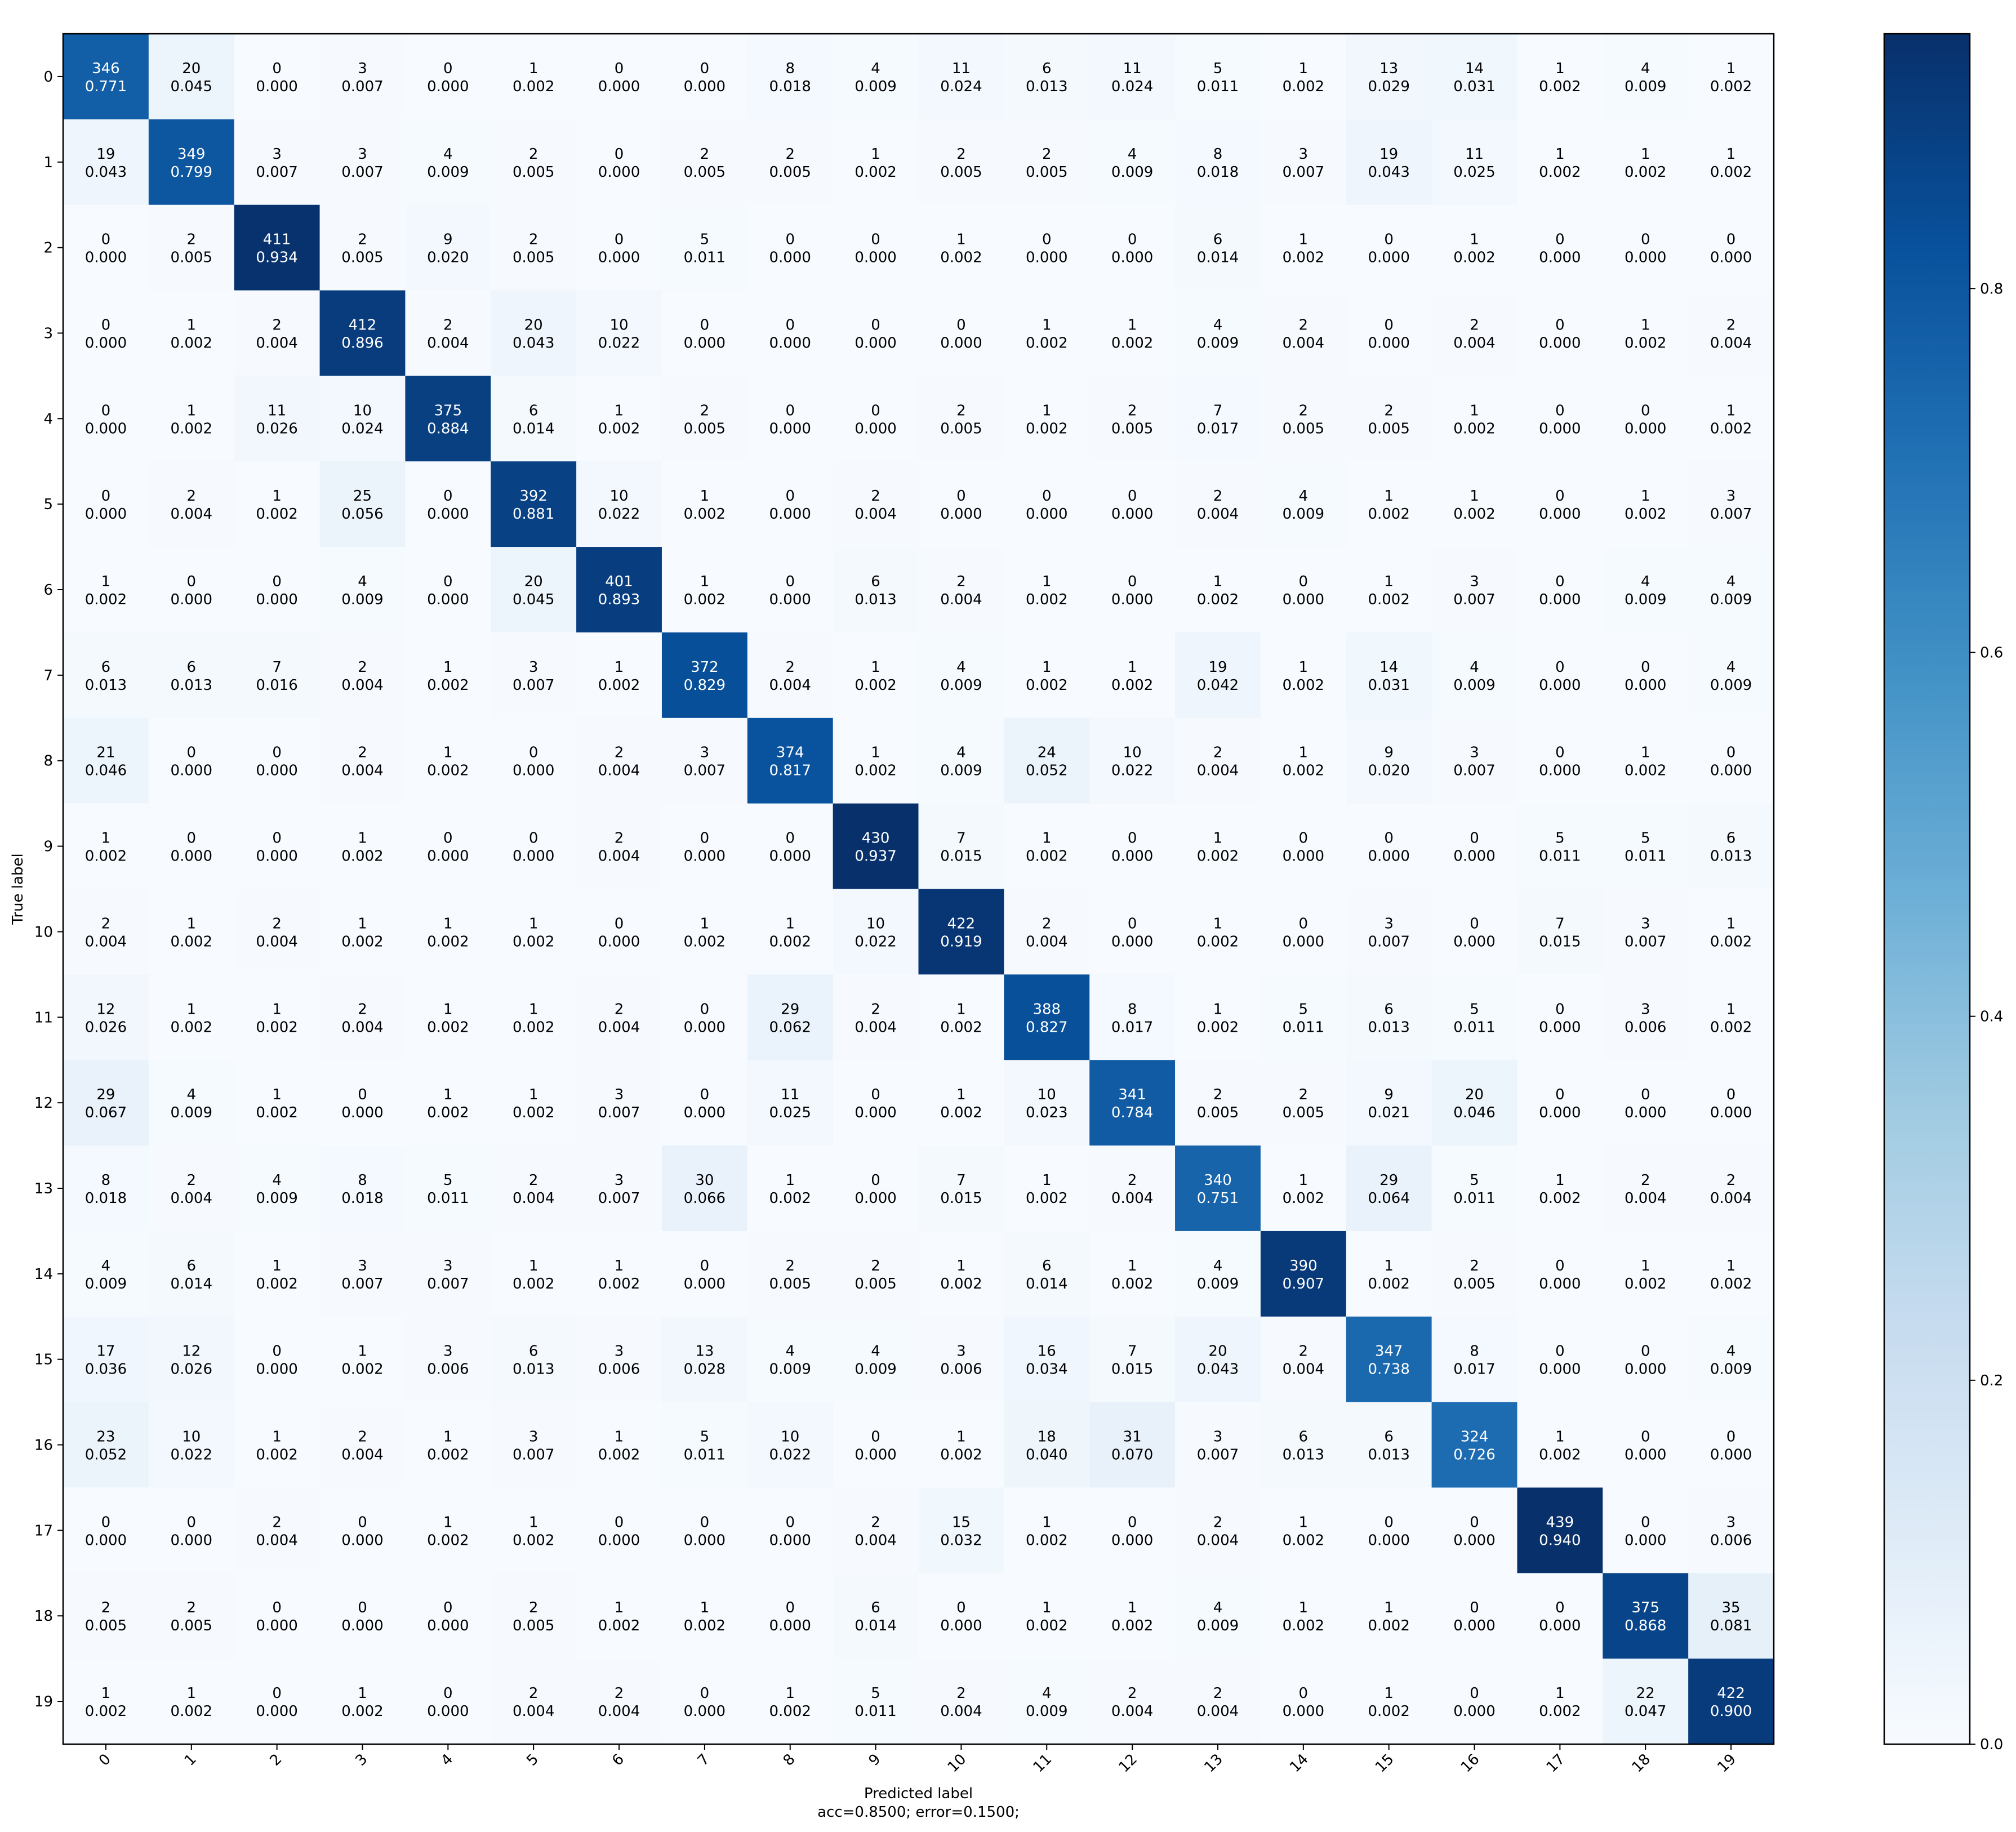 Image resolution: width=2016 pixels, height=1832 pixels. What do you see at coordinates (1304, 1608) in the screenshot?
I see `cell-count-18-14: 1` at bounding box center [1304, 1608].